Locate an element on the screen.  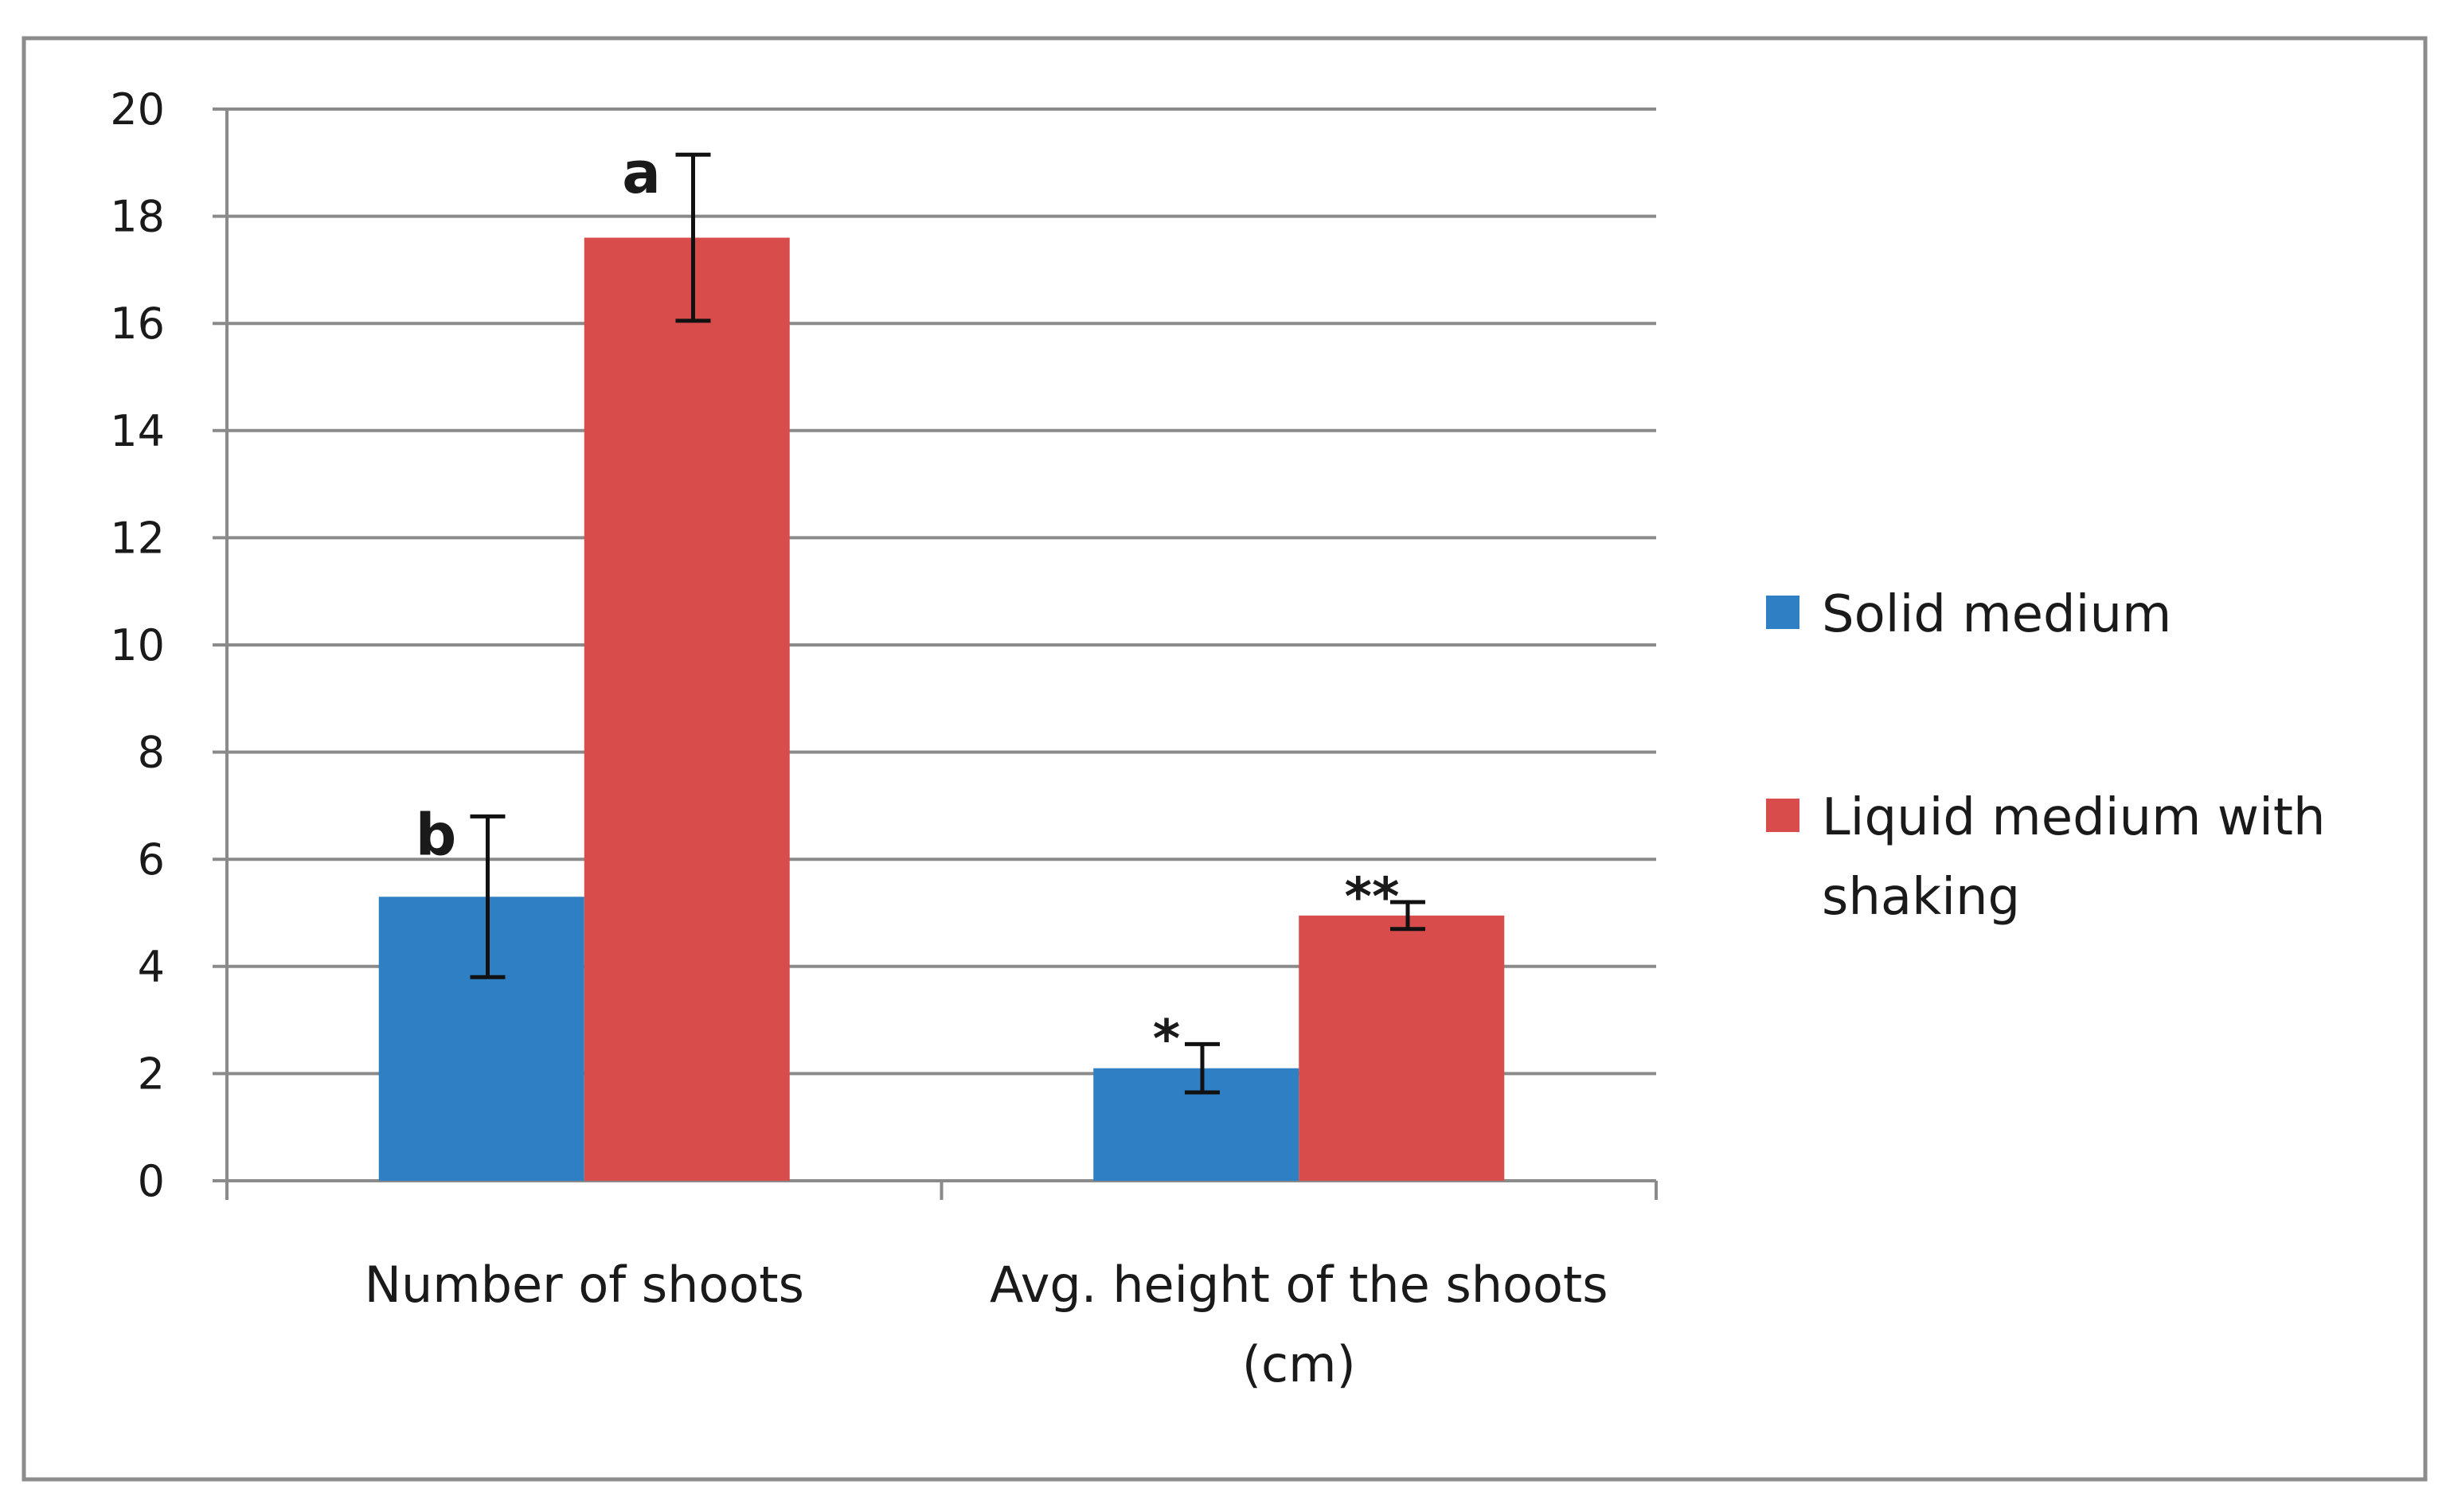
y-tick-label: 4 is located at coordinates (151, 967).